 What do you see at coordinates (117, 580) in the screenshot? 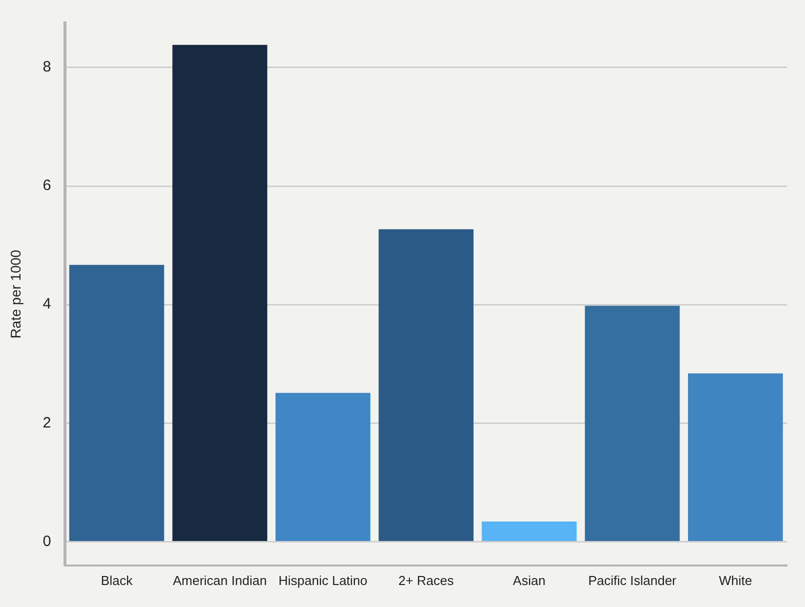
I see `x-tick-label: Black` at bounding box center [117, 580].